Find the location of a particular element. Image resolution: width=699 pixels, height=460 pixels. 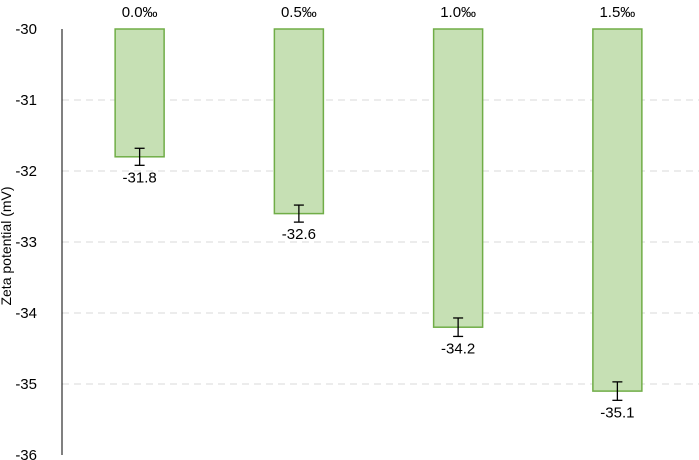

data-label: -35.1 is located at coordinates (617, 412).